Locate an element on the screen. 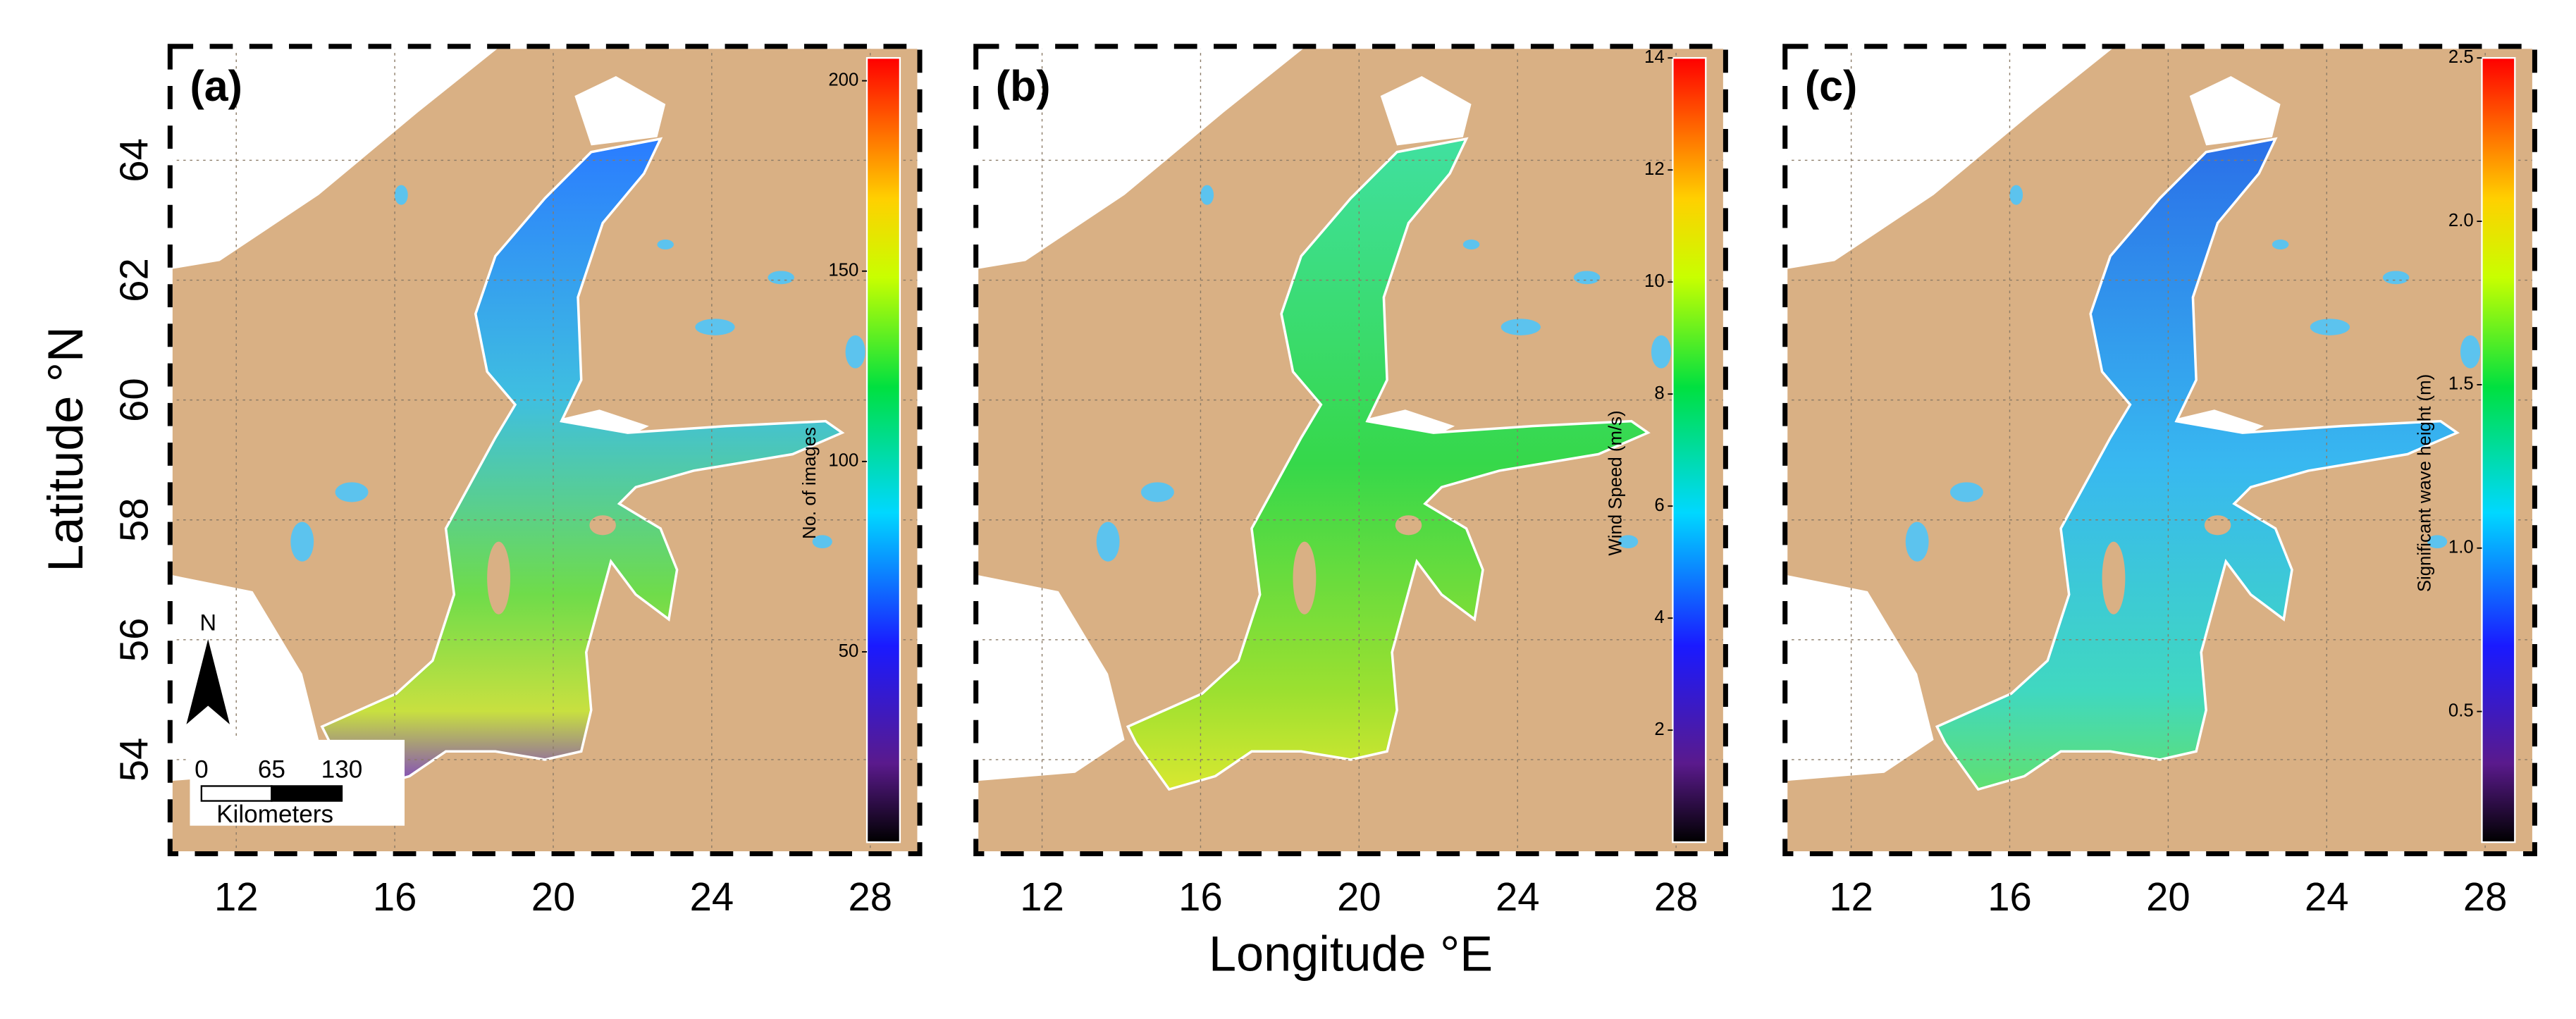 This screenshot has width=2576, height=1019. y-tick-label: 64 is located at coordinates (133, 161).